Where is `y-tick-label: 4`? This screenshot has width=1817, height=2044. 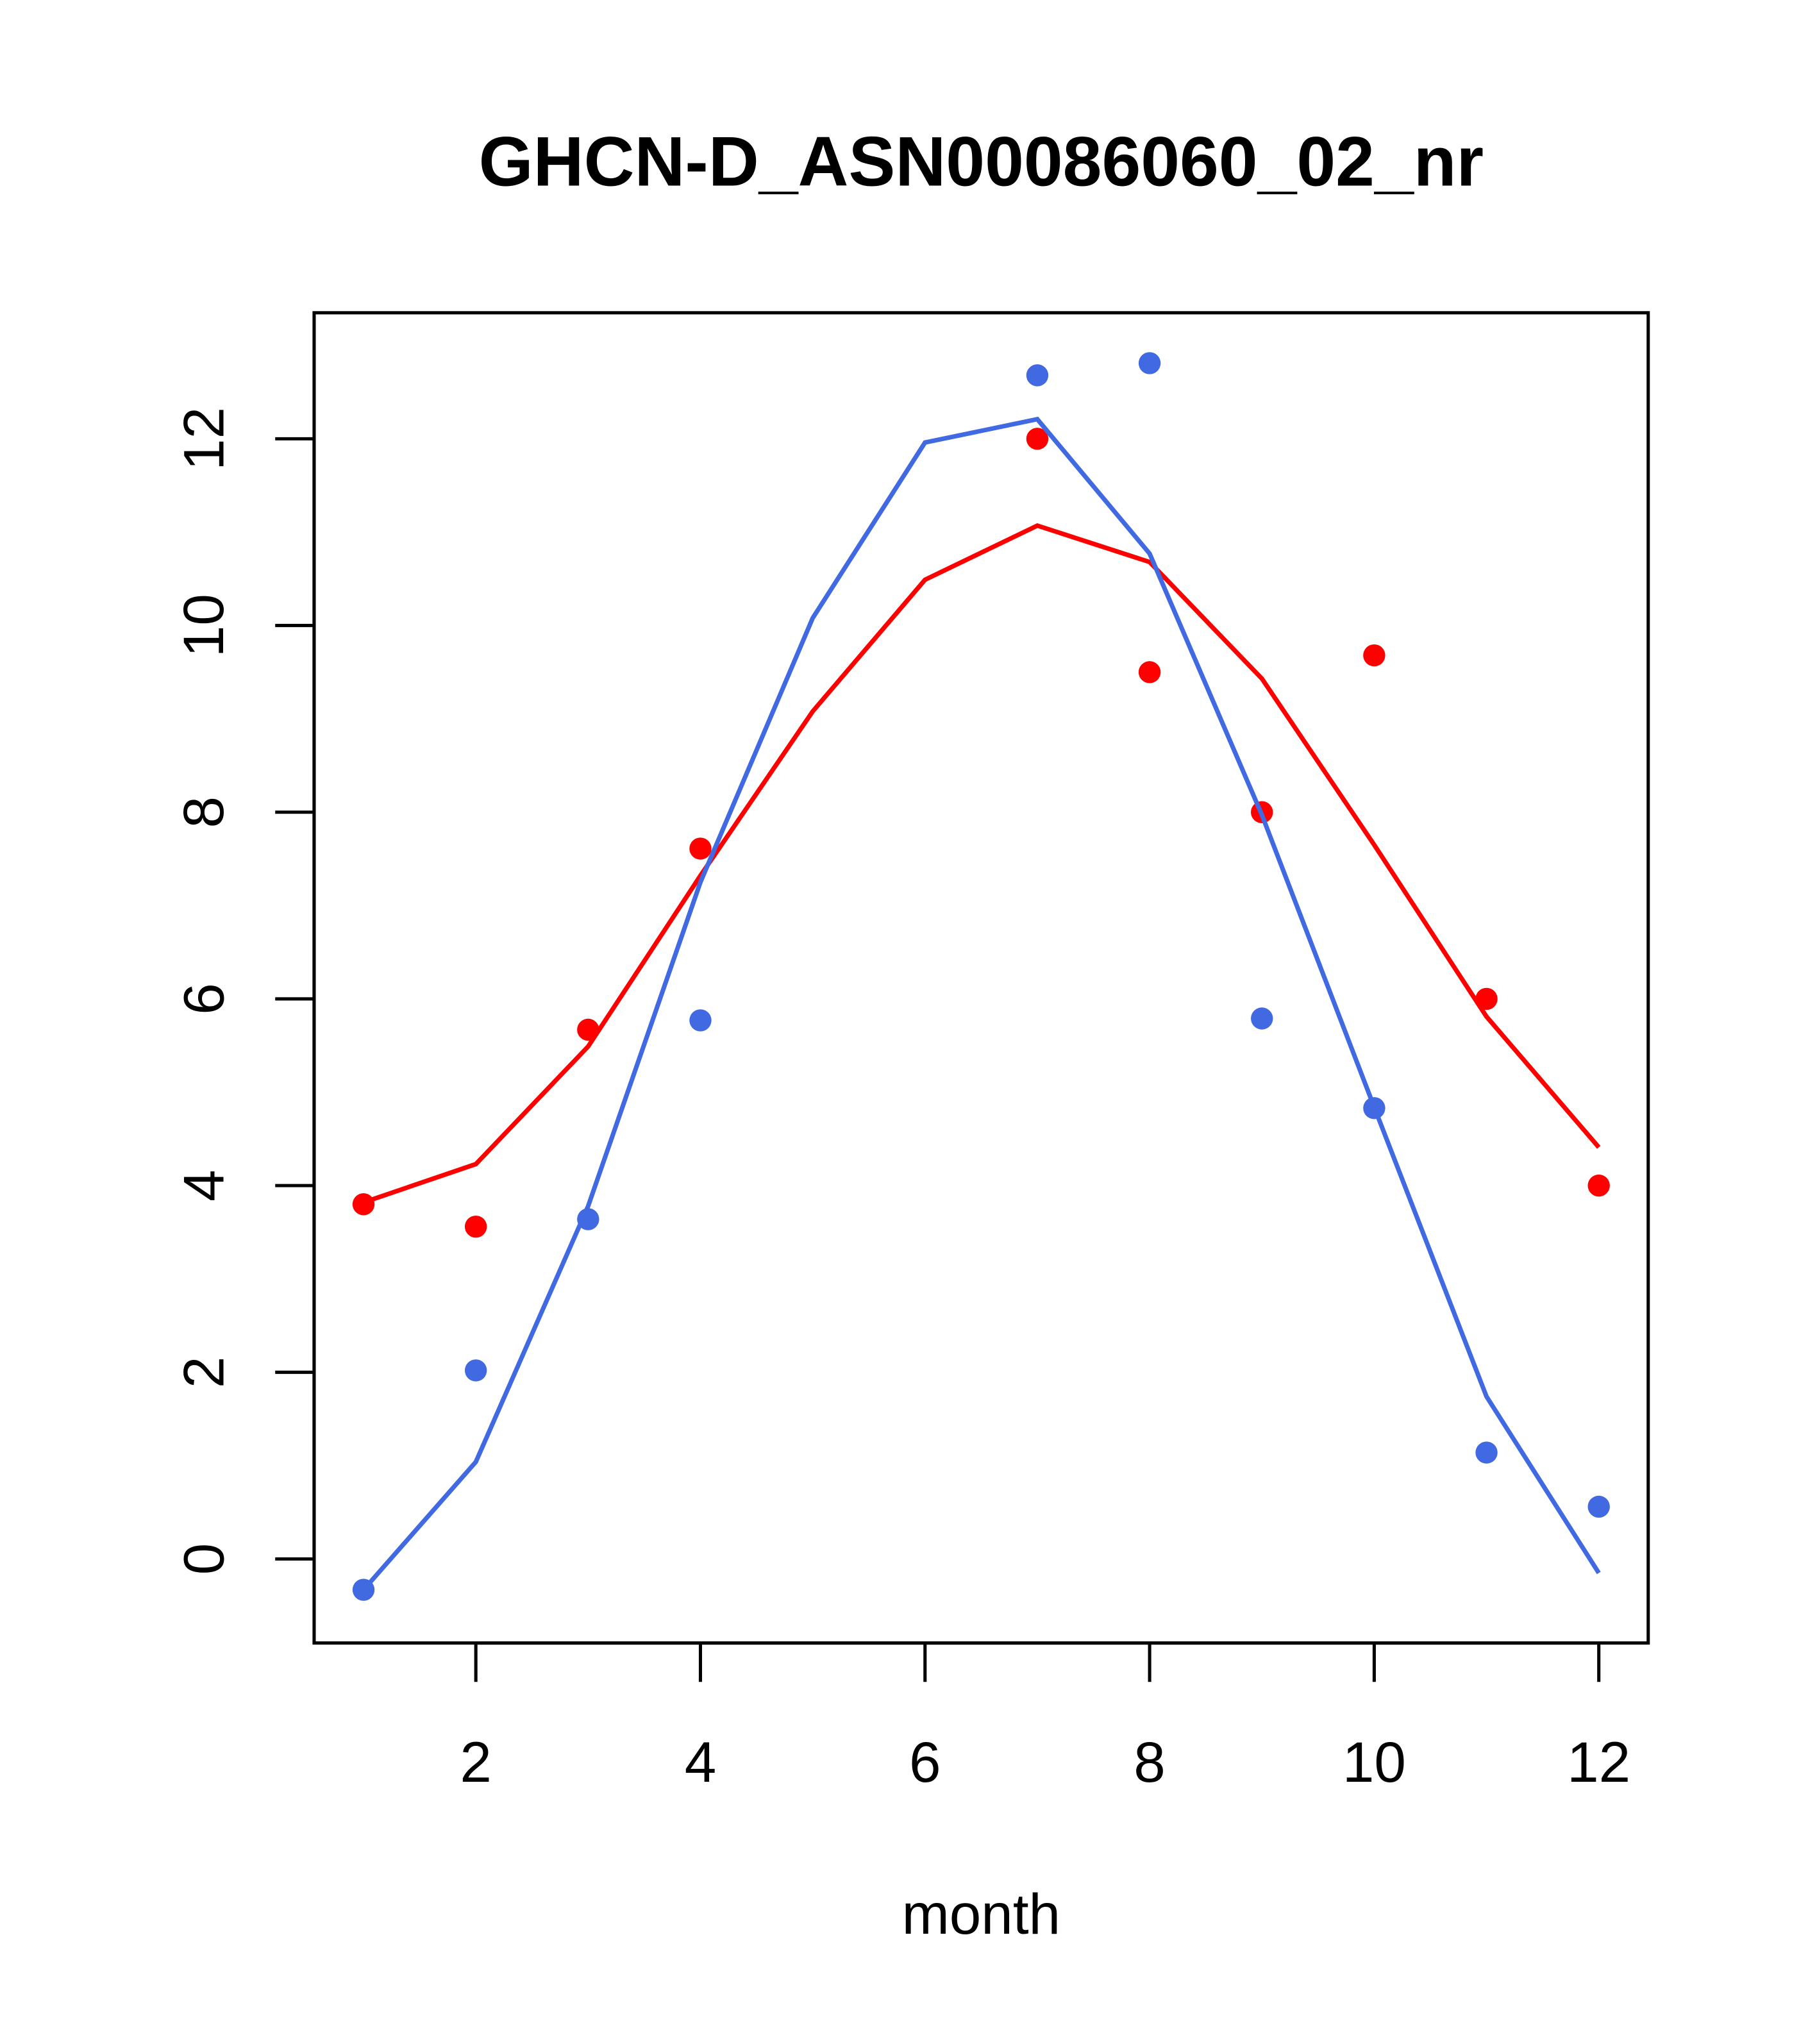
y-tick-label: 4 is located at coordinates (203, 1185).